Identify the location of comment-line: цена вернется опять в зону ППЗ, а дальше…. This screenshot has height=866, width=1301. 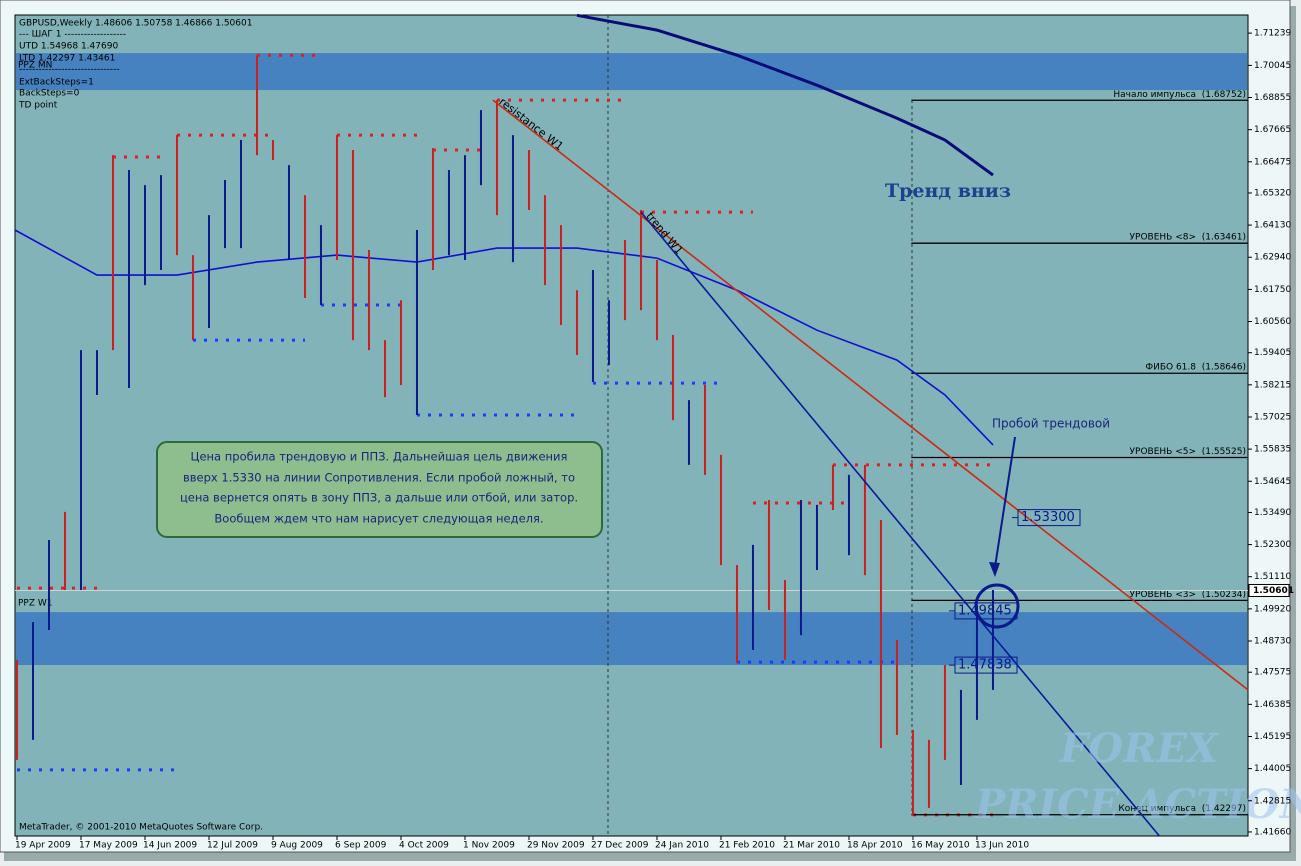
(379, 498).